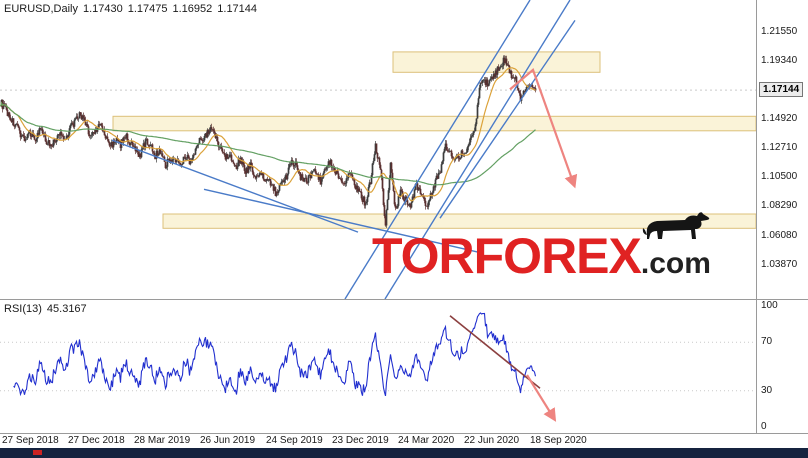 This screenshot has width=808, height=458. Describe the element at coordinates (423, 256) in the screenshot. I see `watermark-brand-left: TOR` at that location.